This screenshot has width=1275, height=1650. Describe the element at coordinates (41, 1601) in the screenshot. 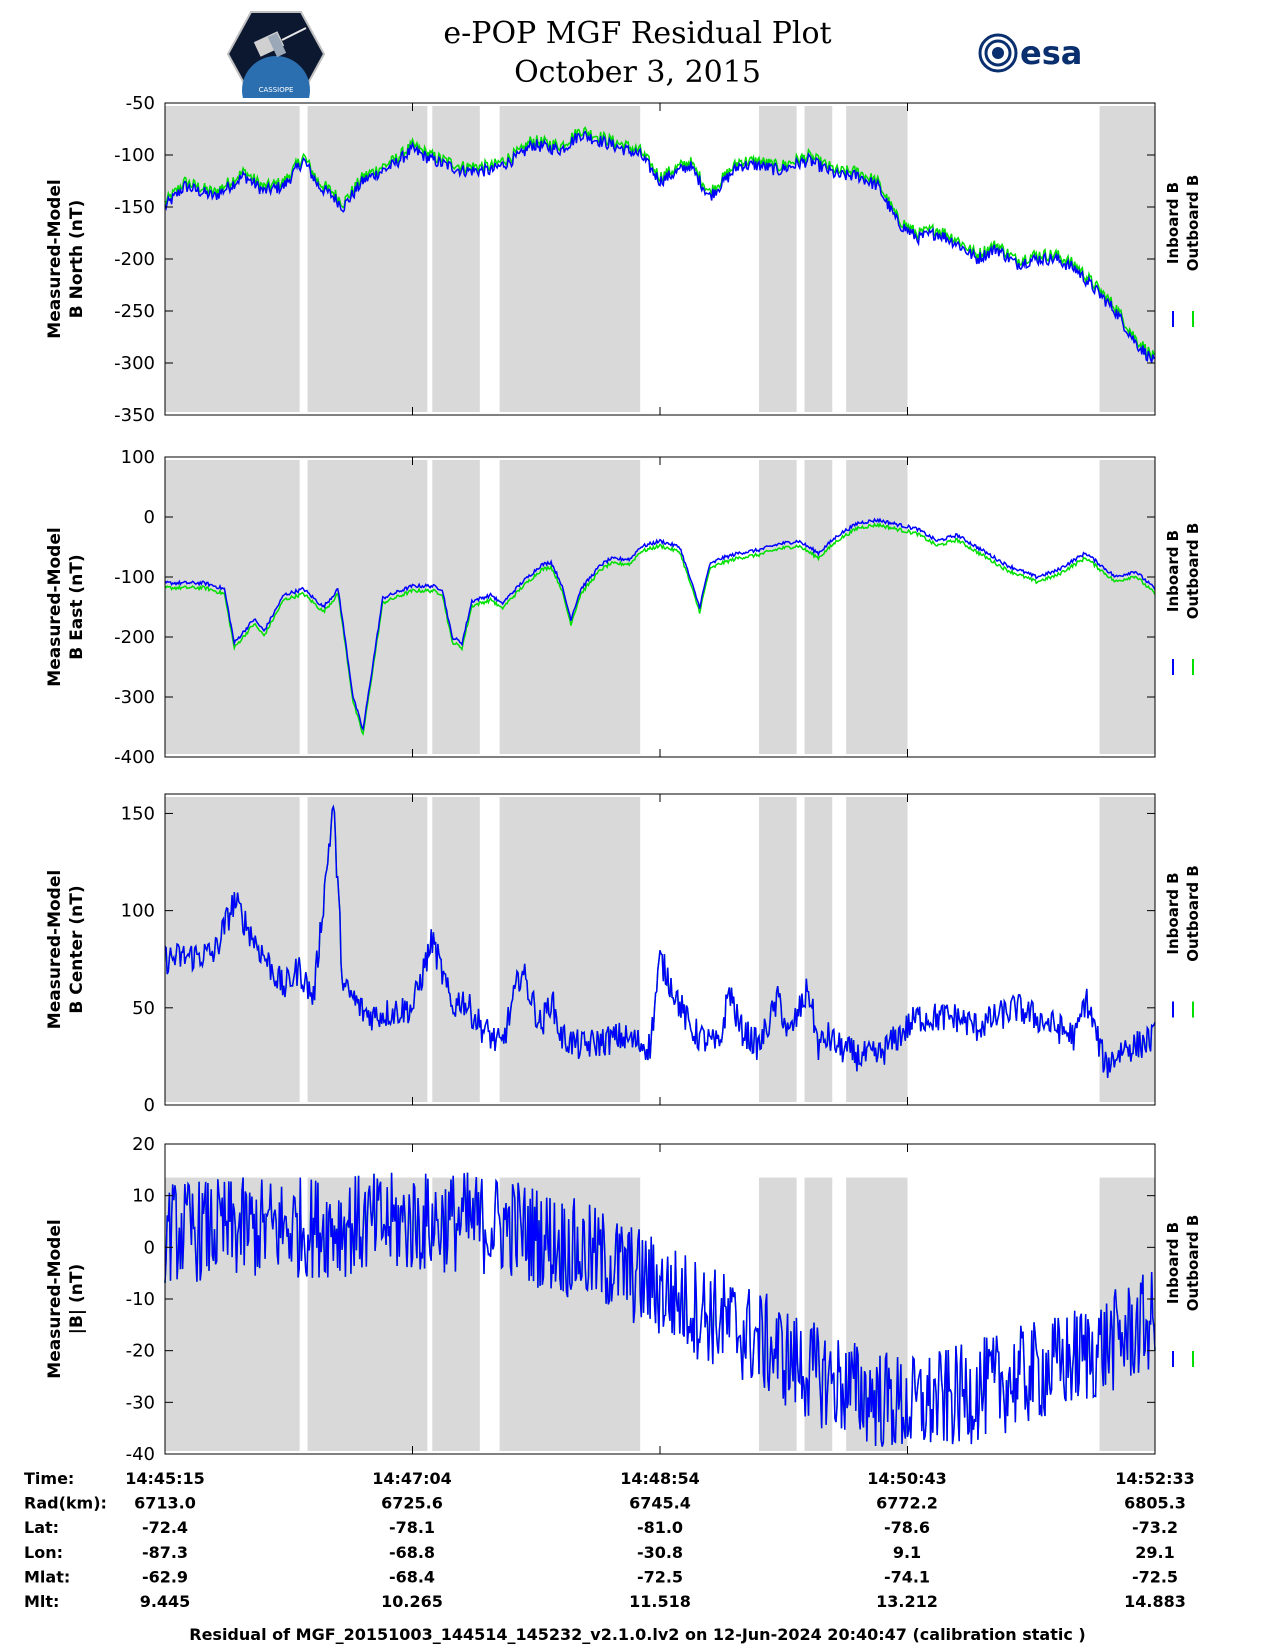

I see `ephemeris-row-label: Mlt:` at that location.